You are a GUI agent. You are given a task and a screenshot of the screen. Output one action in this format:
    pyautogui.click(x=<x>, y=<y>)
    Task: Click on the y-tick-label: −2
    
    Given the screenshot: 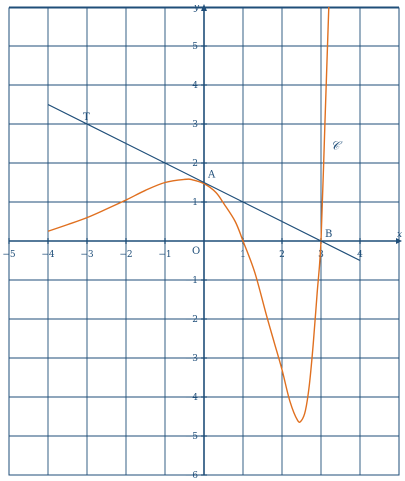 What is the action you would take?
    pyautogui.click(x=191, y=320)
    